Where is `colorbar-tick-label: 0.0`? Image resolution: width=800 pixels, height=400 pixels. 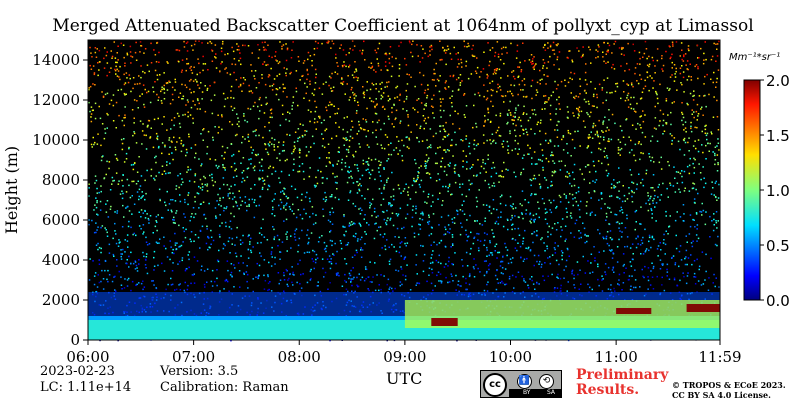
colorbar-tick-label: 0.0 is located at coordinates (778, 301).